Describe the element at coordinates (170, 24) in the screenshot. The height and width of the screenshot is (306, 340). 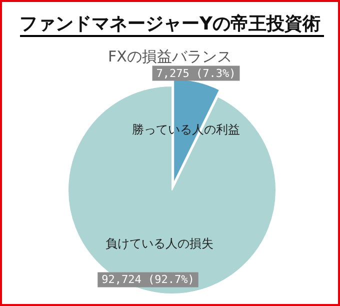
I see `chart-title: ファンドマネージャーYの帝王投資術` at that location.